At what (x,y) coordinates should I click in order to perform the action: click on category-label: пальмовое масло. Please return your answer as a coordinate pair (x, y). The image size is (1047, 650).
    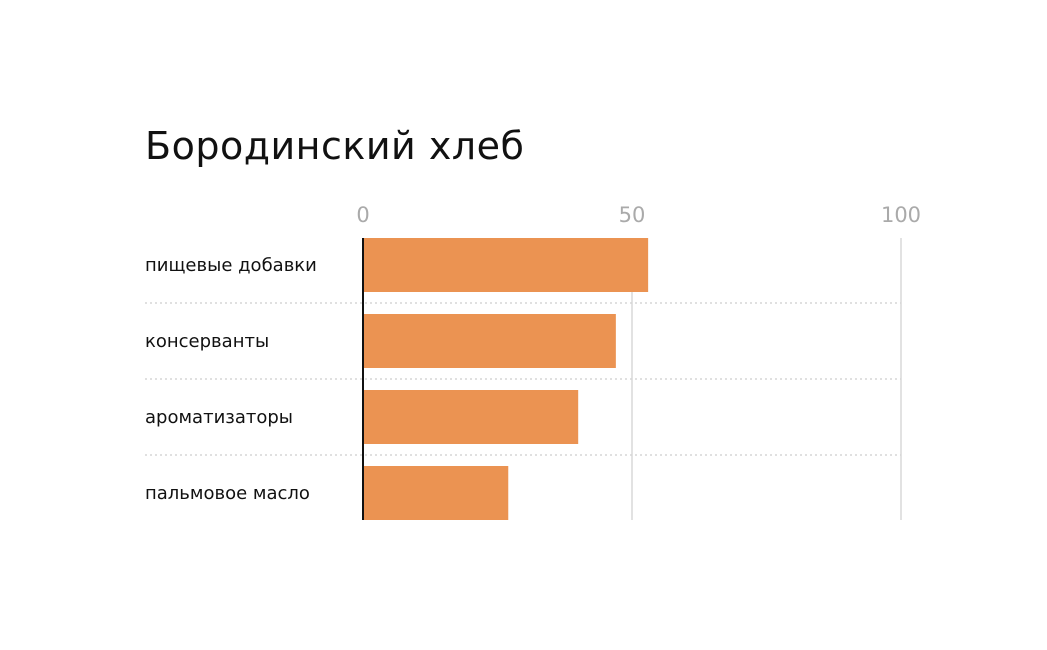
    Looking at the image, I should click on (227, 493).